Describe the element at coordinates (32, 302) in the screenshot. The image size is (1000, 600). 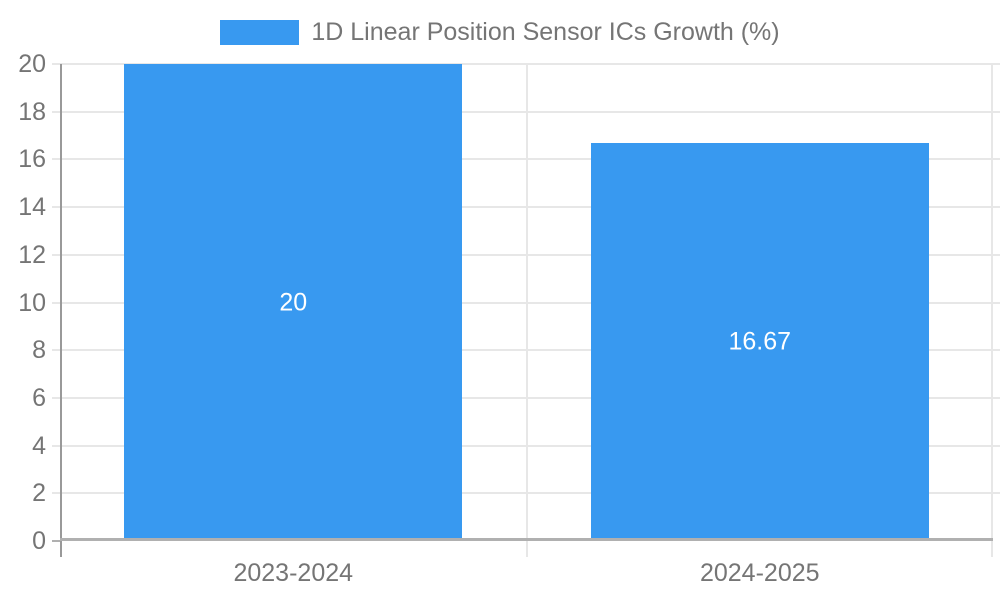
I see `y-axis-tick-label: 10` at that location.